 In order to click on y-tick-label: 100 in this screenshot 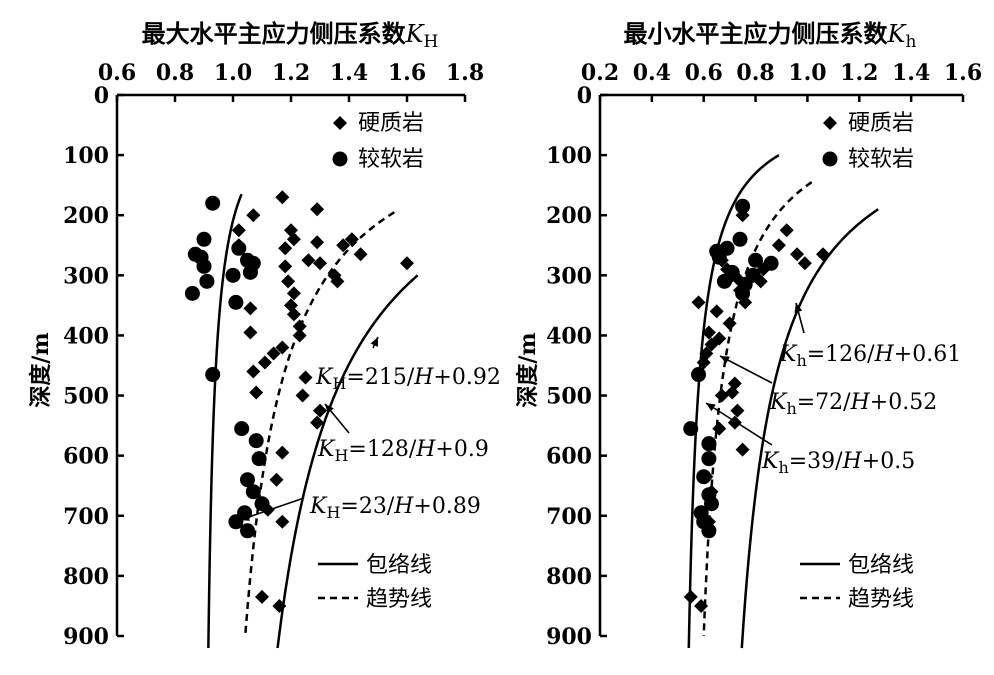, I will do `click(86, 156)`.